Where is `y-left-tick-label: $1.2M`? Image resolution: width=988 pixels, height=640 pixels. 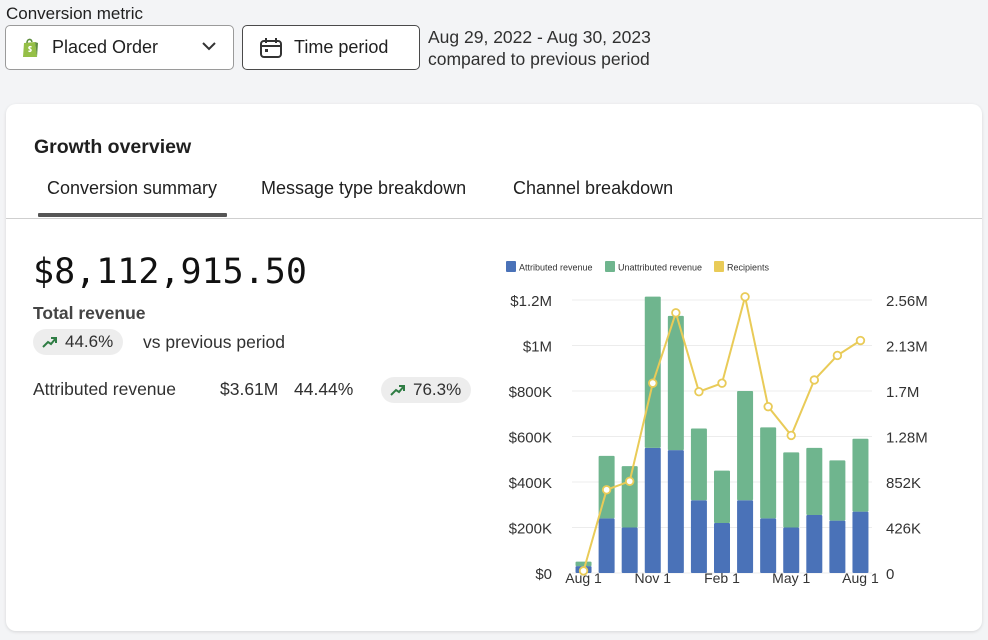
y-left-tick-label: $1.2M is located at coordinates (531, 301).